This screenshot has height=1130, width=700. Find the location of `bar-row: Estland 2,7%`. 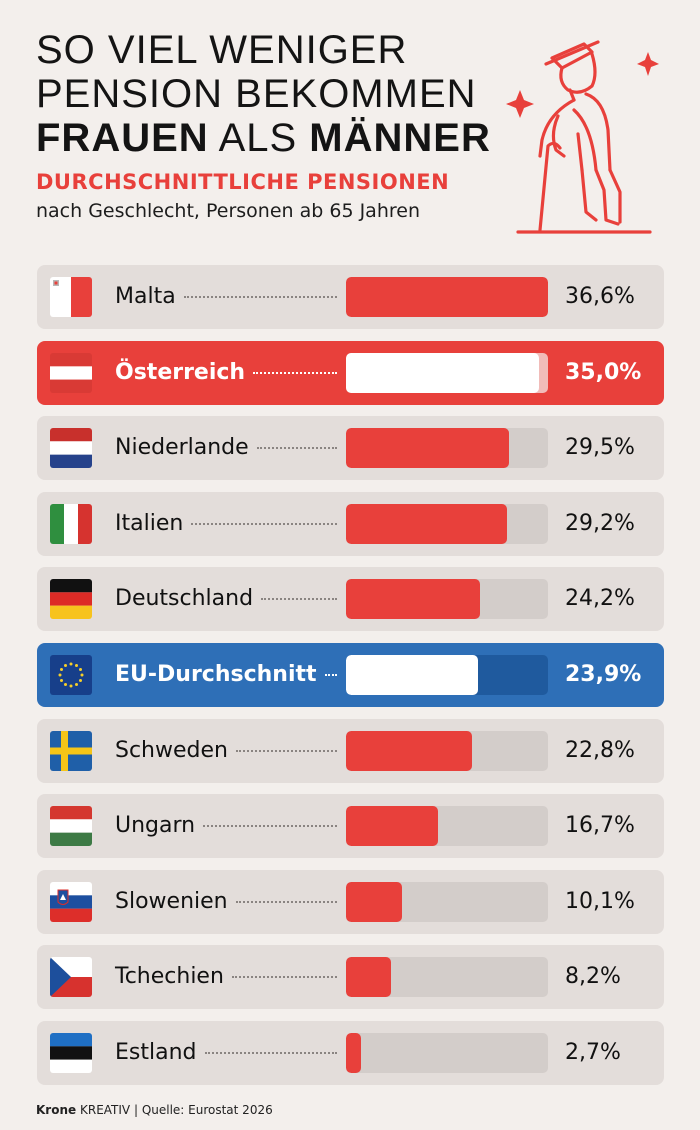

bar-row: Estland 2,7% is located at coordinates (350, 1053).